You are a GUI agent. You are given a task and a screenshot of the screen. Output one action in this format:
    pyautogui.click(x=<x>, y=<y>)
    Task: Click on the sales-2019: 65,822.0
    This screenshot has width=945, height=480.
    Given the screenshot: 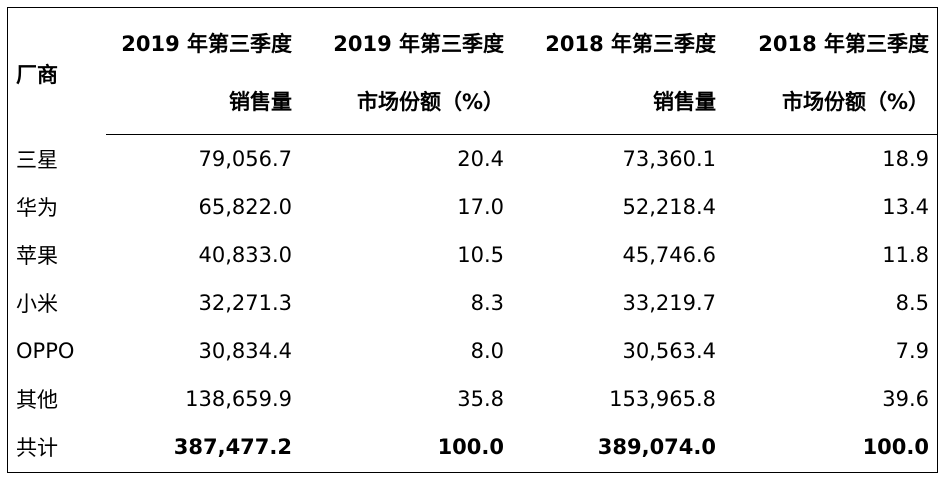 What is the action you would take?
    pyautogui.click(x=245, y=207)
    